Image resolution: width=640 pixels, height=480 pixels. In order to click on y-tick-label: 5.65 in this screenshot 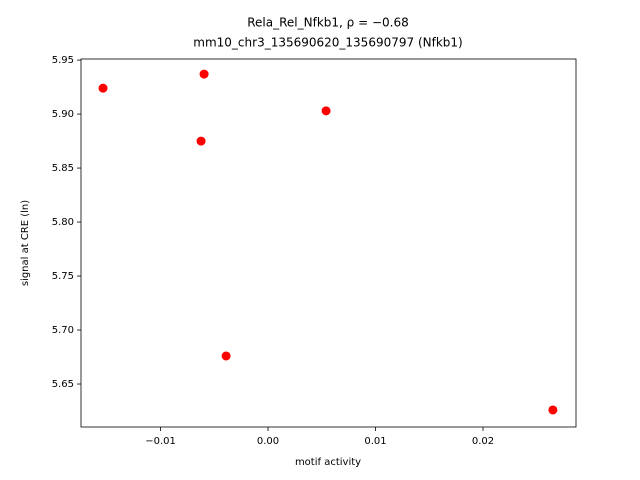, I will do `click(63, 384)`.